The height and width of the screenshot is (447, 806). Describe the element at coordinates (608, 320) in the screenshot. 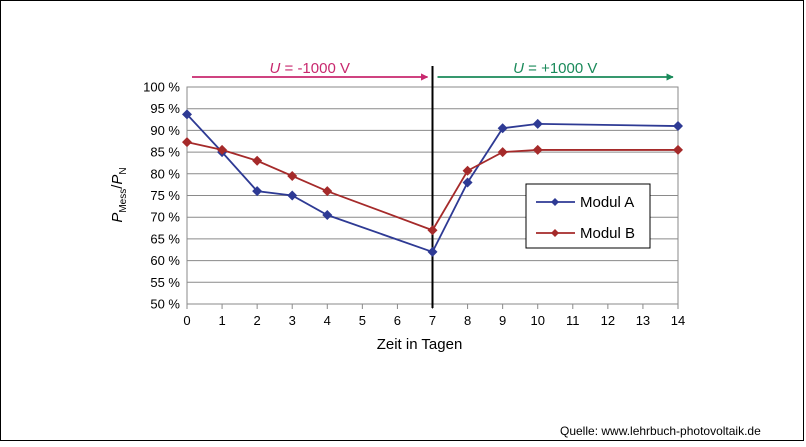

I see `x-tick-label: 12` at that location.